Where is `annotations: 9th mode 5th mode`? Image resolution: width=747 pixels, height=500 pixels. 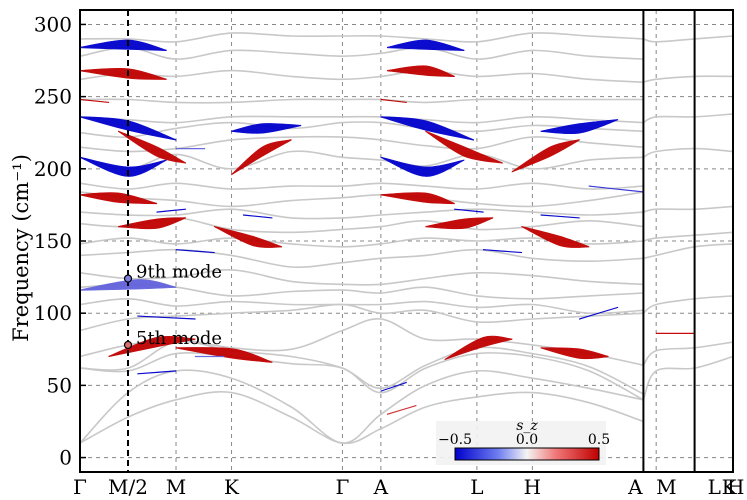 annotations: 9th mode 5th mode is located at coordinates (172, 306).